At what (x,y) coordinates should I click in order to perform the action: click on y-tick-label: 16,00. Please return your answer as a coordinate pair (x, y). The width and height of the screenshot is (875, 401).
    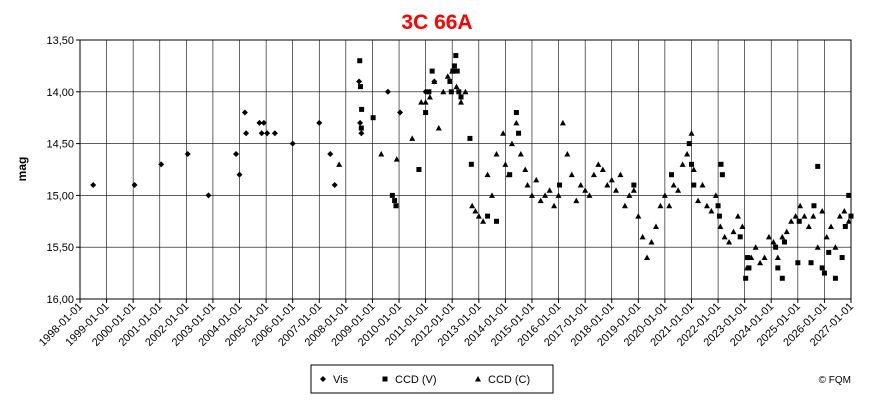
    Looking at the image, I should click on (60, 300).